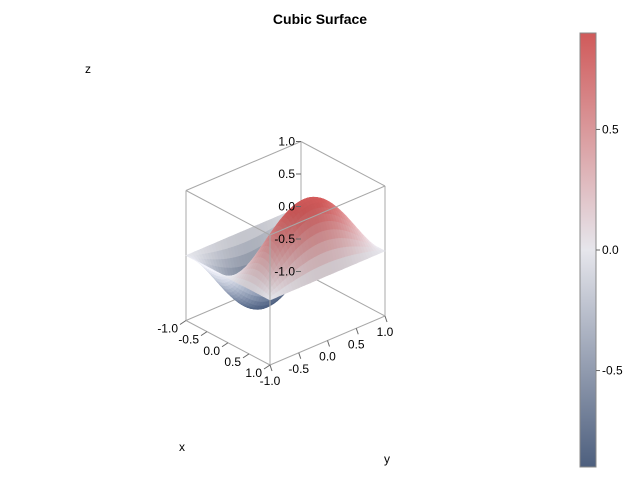 The image size is (640, 480). I want to click on y-tick-label: 0.0, so click(327, 357).